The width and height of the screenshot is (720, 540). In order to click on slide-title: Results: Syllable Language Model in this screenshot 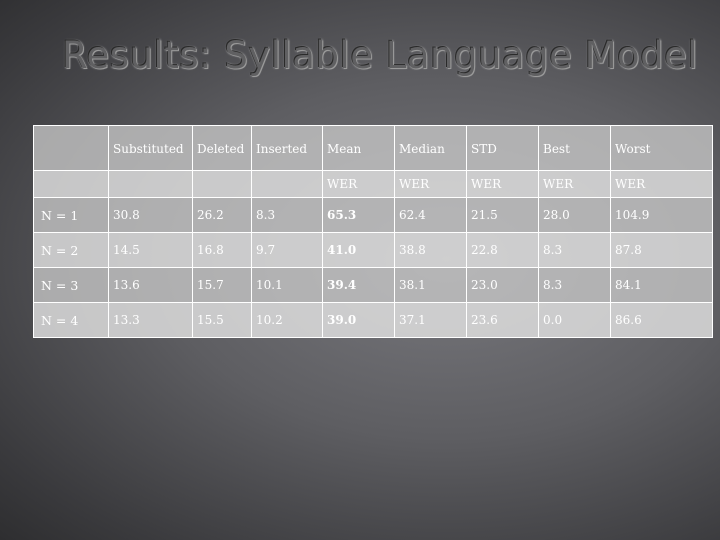, I will do `click(380, 55)`.